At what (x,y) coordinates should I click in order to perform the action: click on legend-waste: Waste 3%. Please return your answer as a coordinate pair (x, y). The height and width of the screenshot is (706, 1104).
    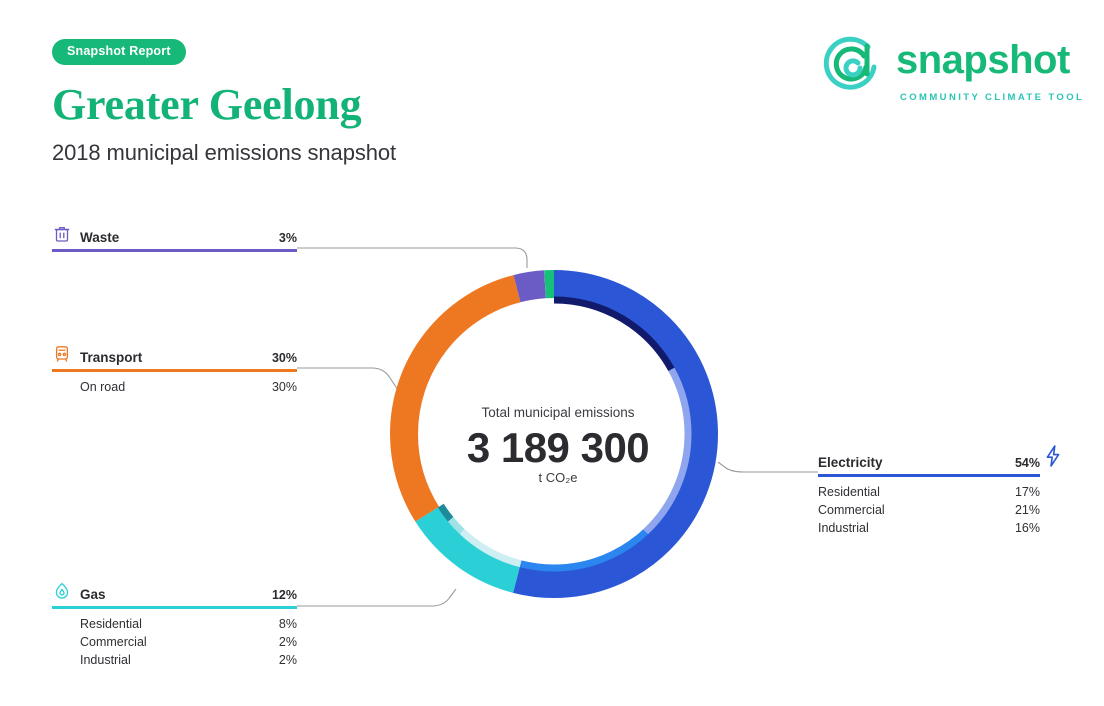
    Looking at the image, I should click on (174, 238).